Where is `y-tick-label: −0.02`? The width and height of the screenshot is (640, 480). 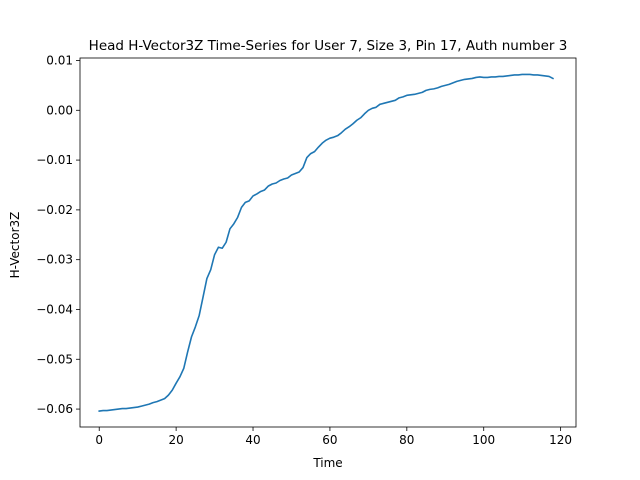 y-tick-label: −0.02 is located at coordinates (54, 210).